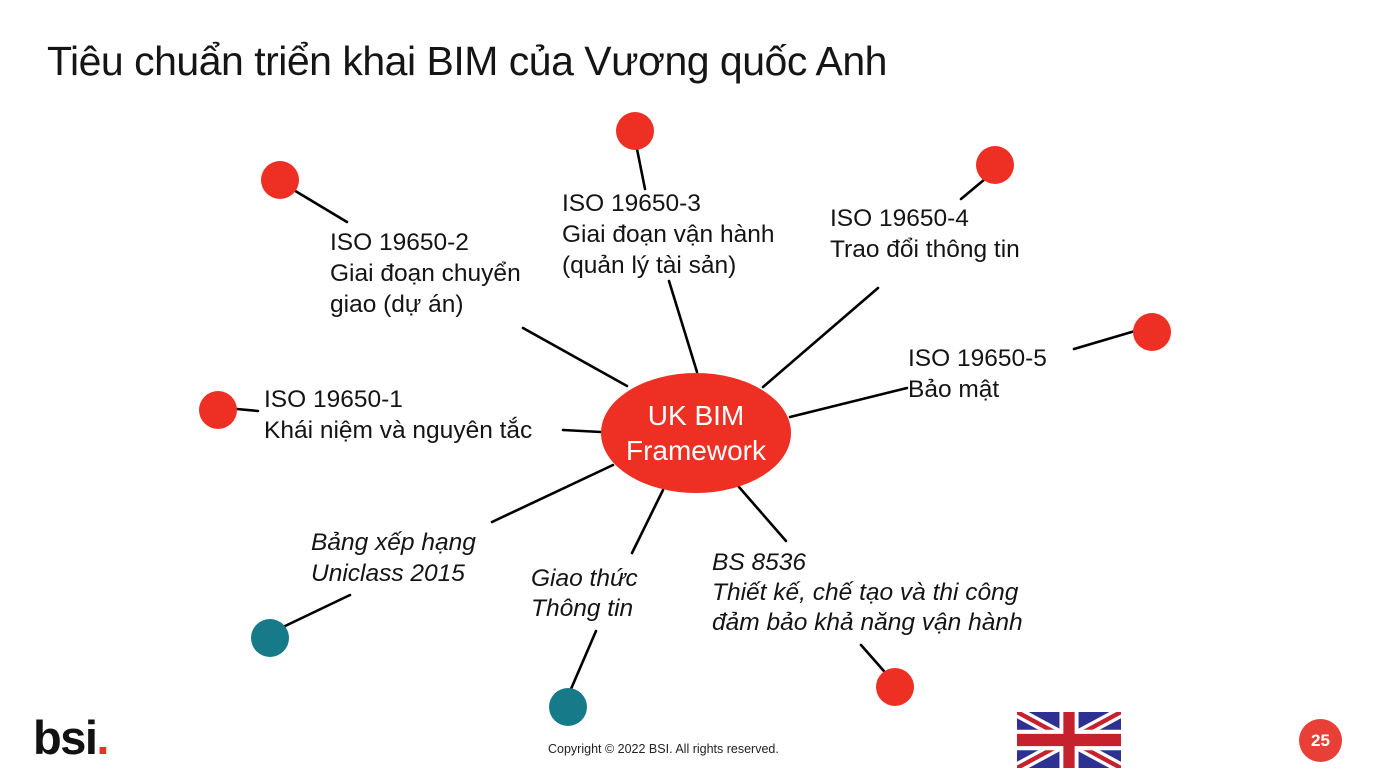  What do you see at coordinates (65, 737) in the screenshot?
I see `bsi-logo-text: bsi` at bounding box center [65, 737].